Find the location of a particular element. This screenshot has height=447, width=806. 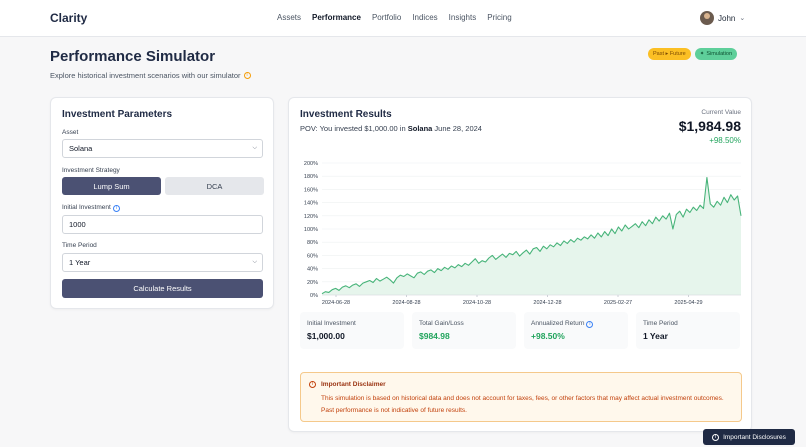

initial-investment-input: 1000 is located at coordinates (162, 224).